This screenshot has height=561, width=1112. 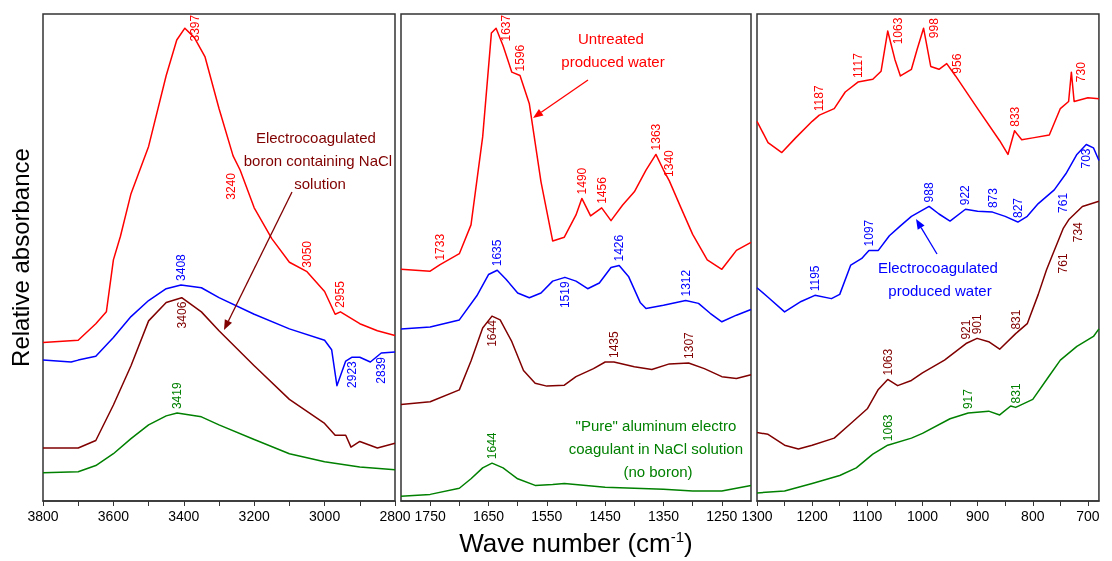 What do you see at coordinates (956, 63) in the screenshot?
I see `annotation: 956` at bounding box center [956, 63].